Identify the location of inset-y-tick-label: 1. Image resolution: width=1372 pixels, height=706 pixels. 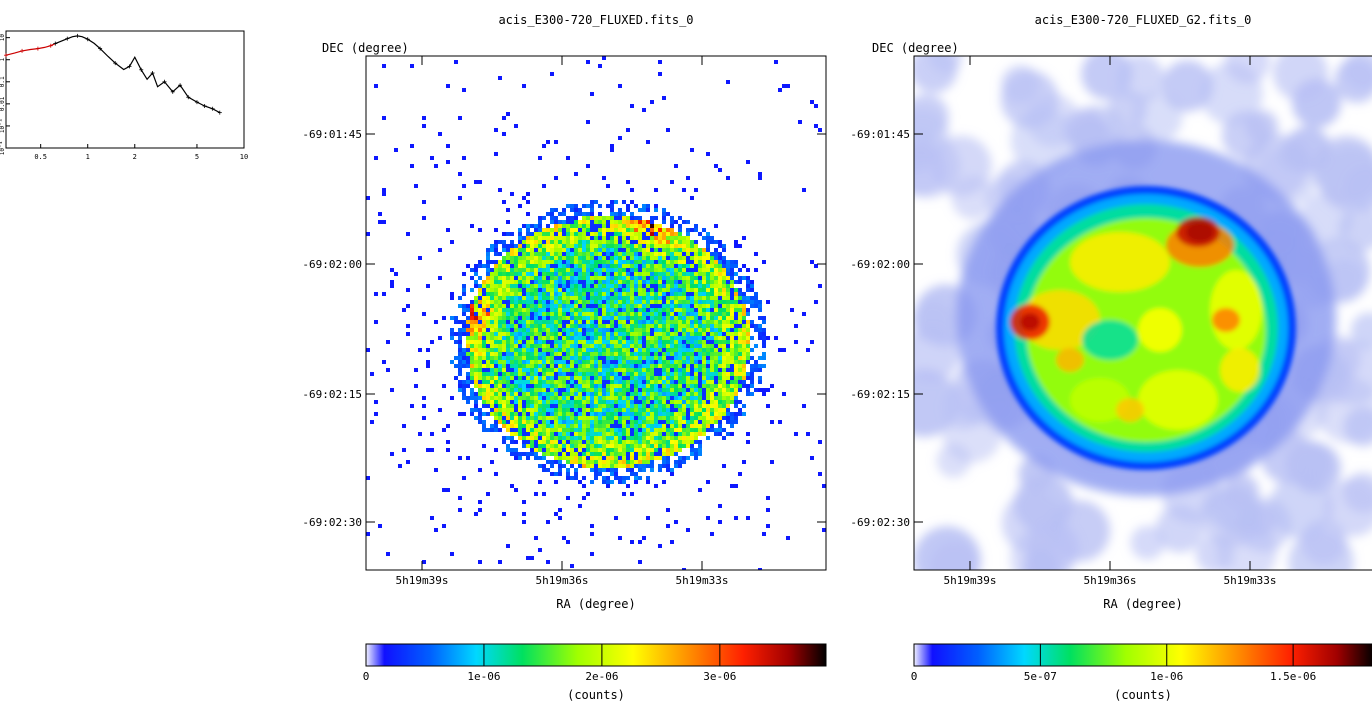
(3, 60).